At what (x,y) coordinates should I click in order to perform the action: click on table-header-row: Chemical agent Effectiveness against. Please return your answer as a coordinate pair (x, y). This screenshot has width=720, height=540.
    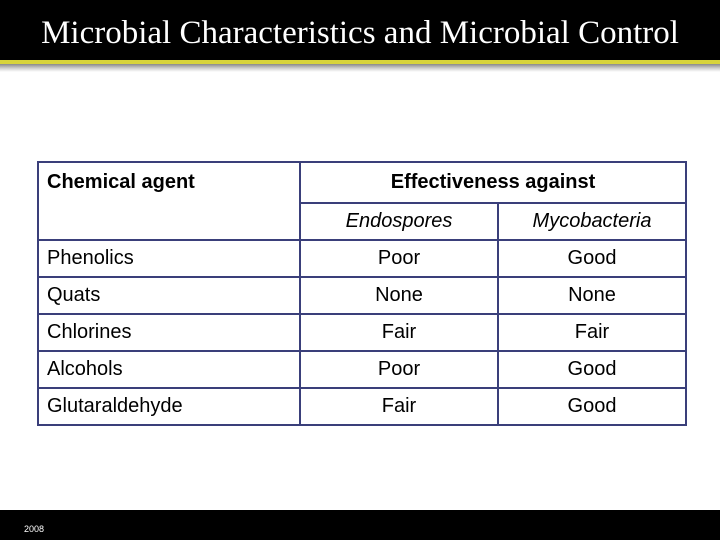
    Looking at the image, I should click on (362, 201).